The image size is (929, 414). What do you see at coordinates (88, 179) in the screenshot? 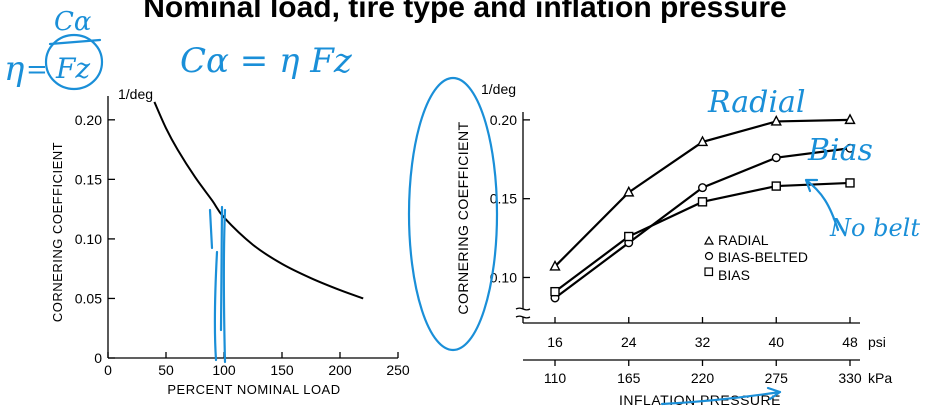
I see `left-y-tick-label: 0.15` at bounding box center [88, 179].